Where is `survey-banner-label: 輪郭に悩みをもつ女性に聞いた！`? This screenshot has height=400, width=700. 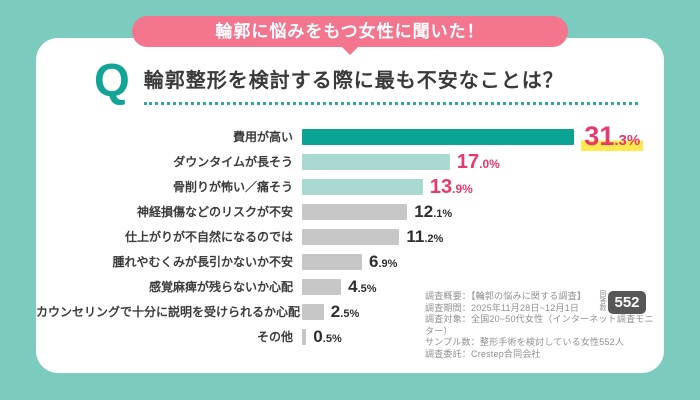 survey-banner-label: 輪郭に悩みをもつ女性に聞いた！ is located at coordinates (350, 31).